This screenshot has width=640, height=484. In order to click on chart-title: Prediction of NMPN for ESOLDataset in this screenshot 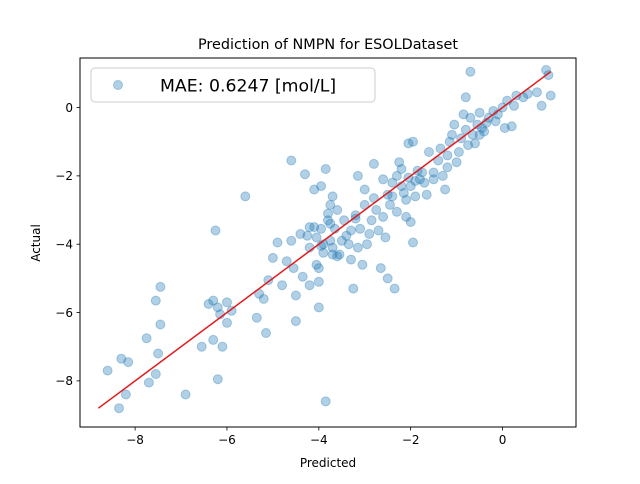, I will do `click(328, 45)`.